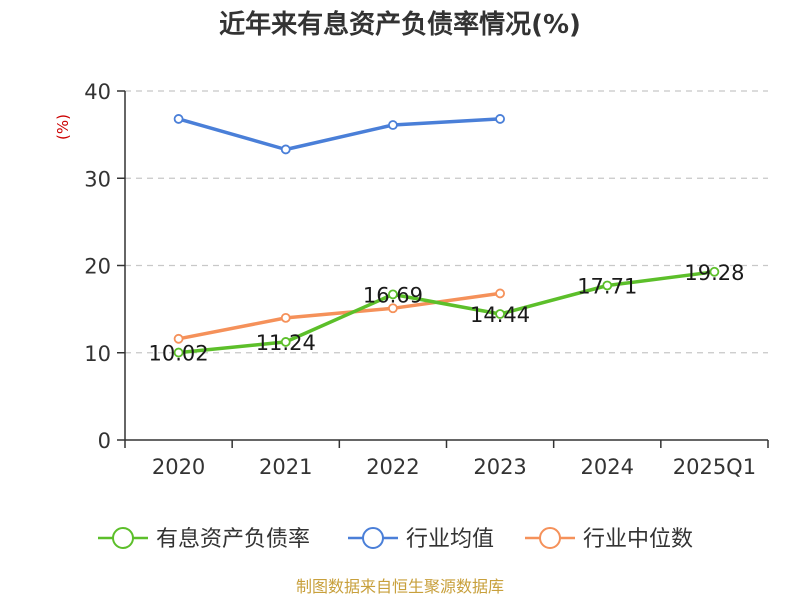 Image resolution: width=800 pixels, height=600 pixels. I want to click on data-label-2022: 16.69, so click(393, 295).